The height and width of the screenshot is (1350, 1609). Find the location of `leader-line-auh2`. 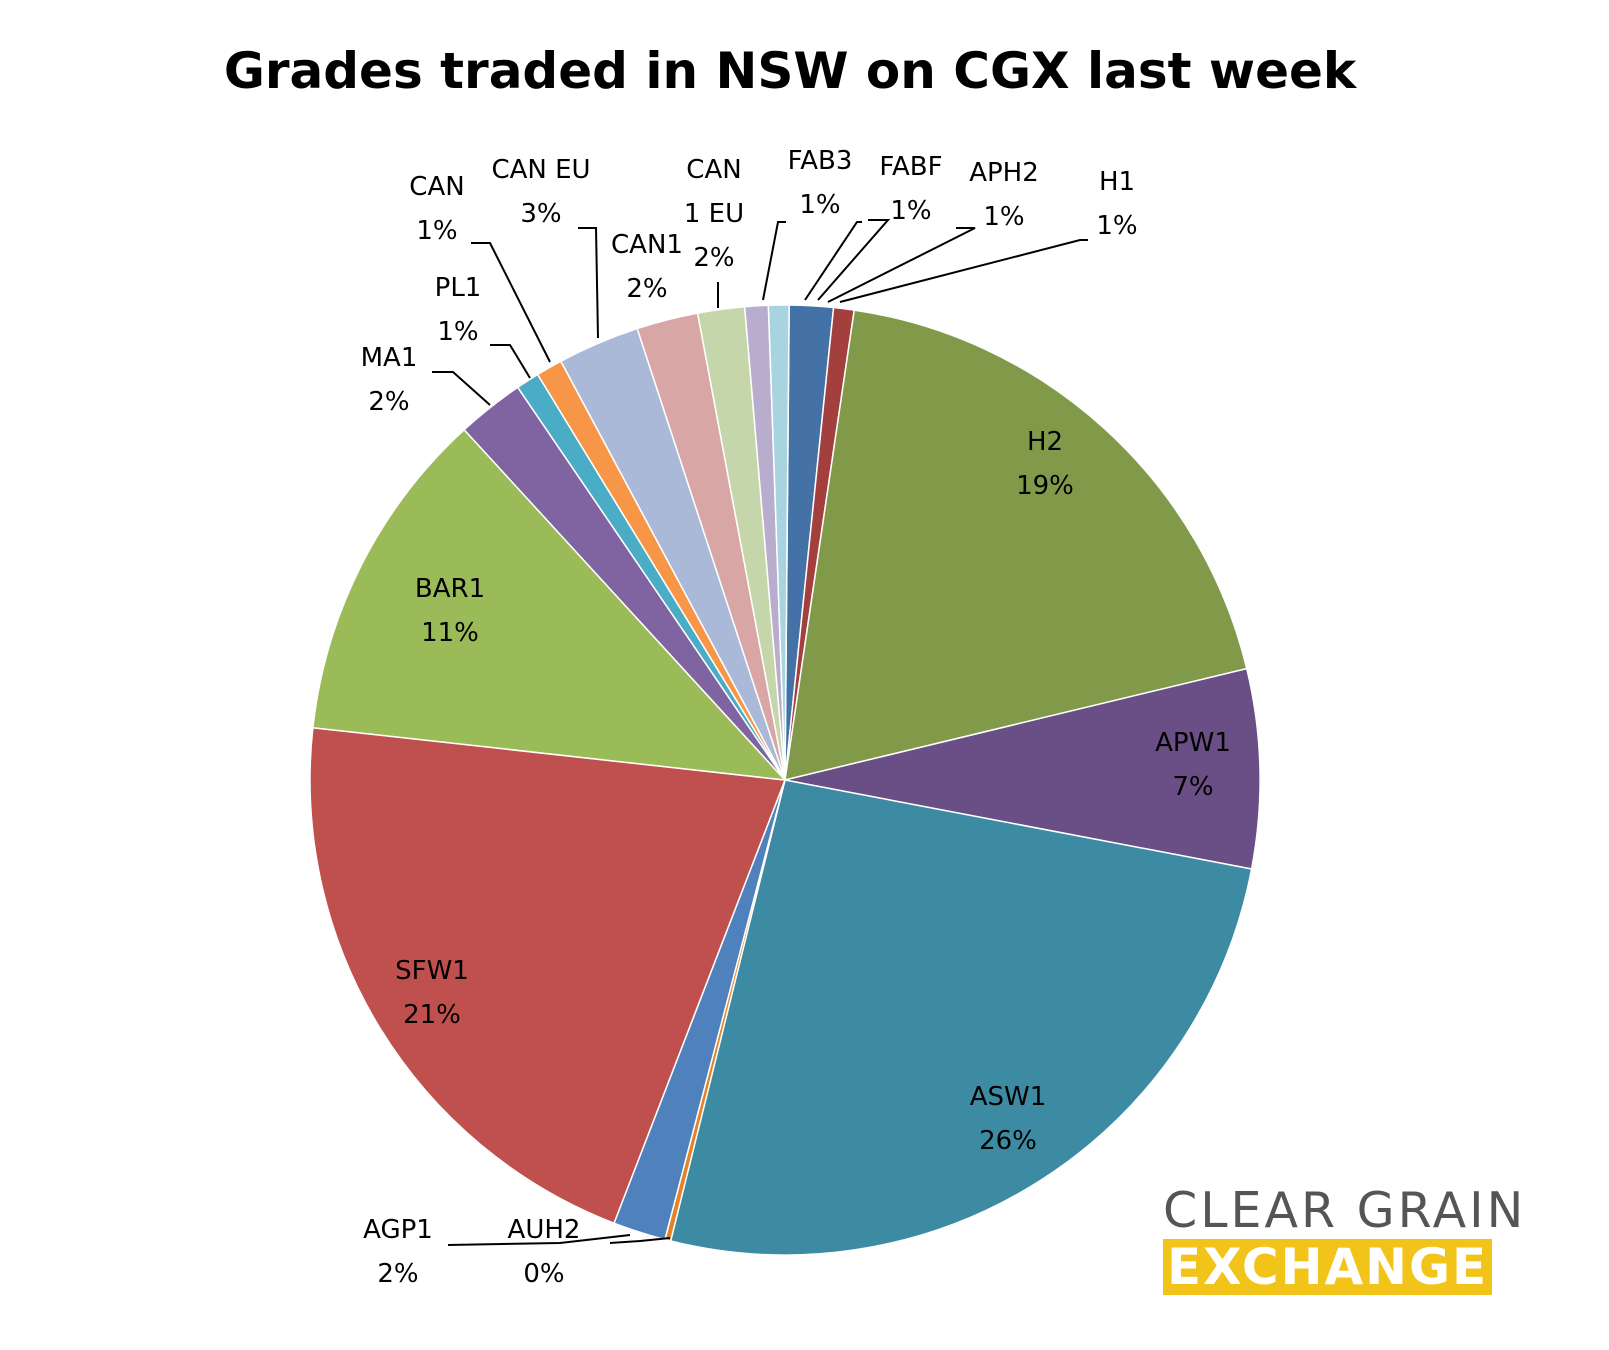

leader-line-auh2 is located at coordinates (640, 1240).